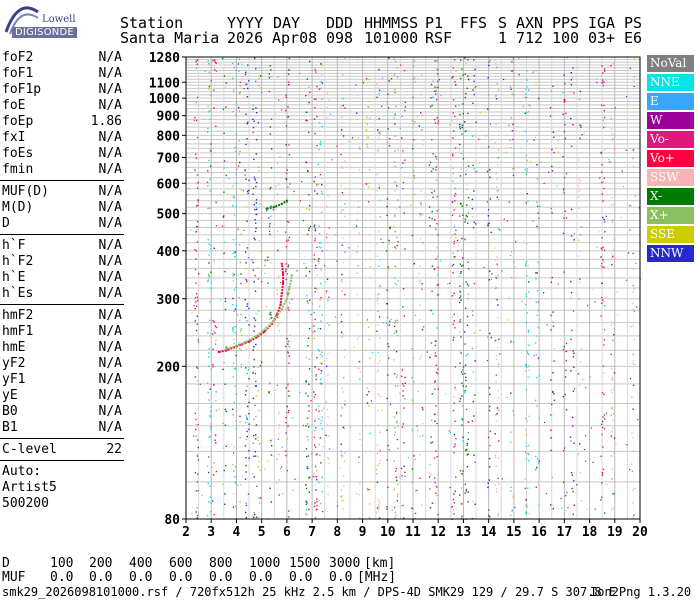  What do you see at coordinates (274, 320) in the screenshot?
I see `echo-point` at bounding box center [274, 320].